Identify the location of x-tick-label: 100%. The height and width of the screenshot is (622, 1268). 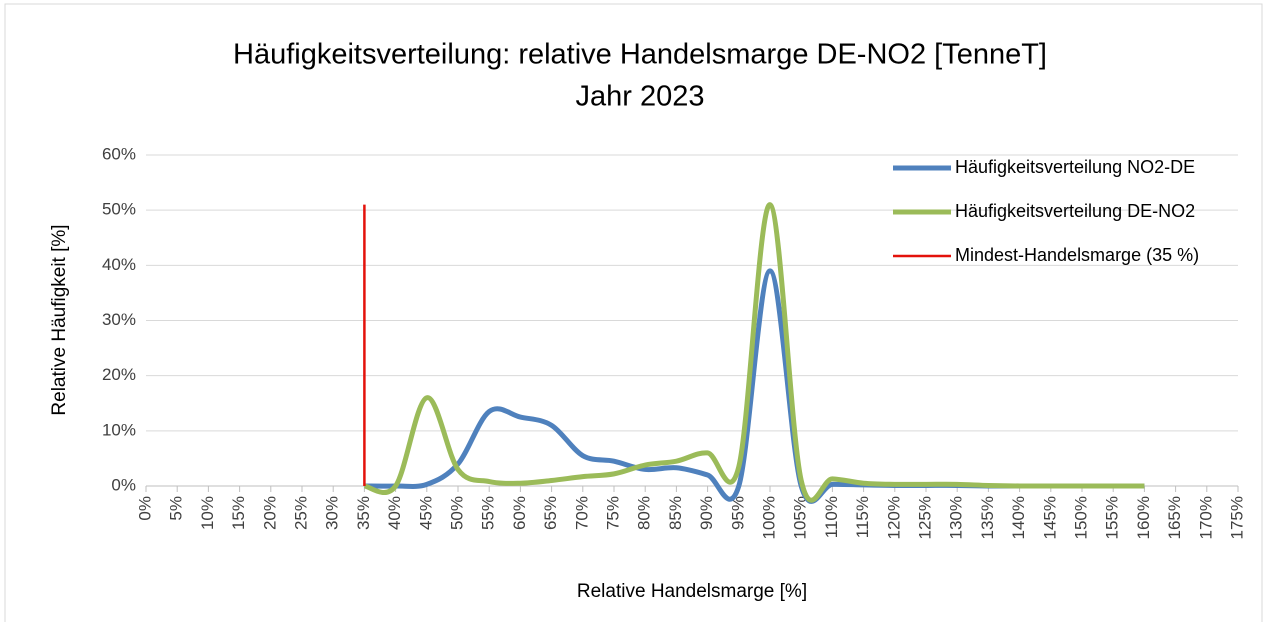
(768, 517).